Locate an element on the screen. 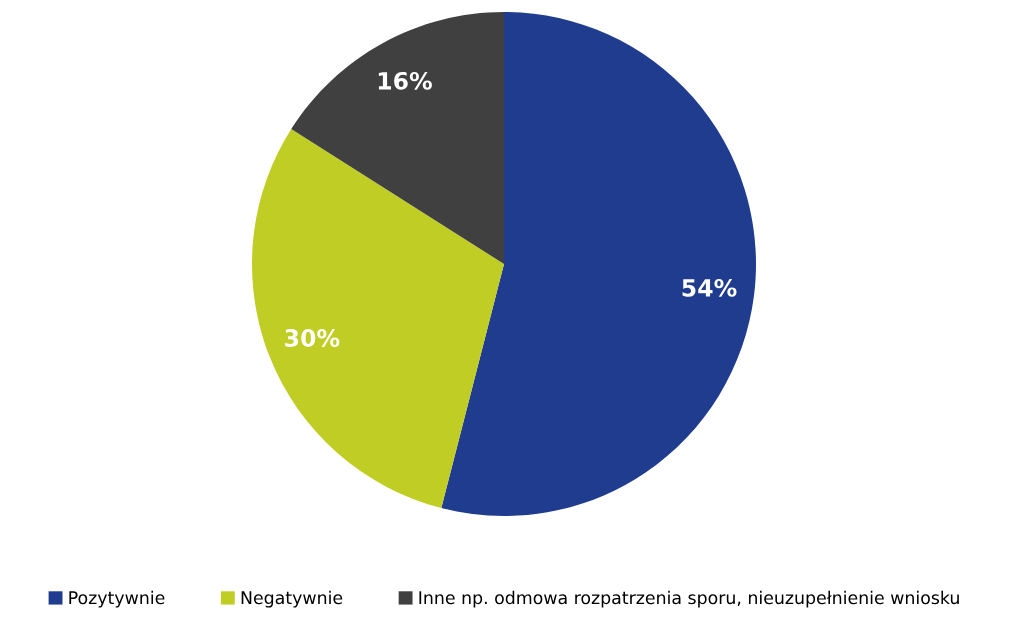 The height and width of the screenshot is (618, 1009). data-label: 30% is located at coordinates (312, 338).